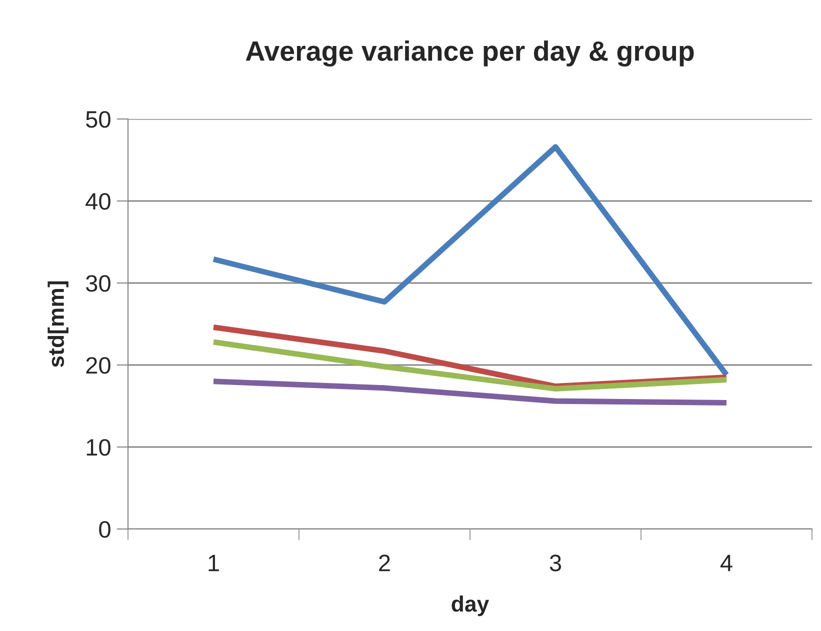 The image size is (821, 631). Describe the element at coordinates (98, 201) in the screenshot. I see `y-tick-label: 40` at that location.